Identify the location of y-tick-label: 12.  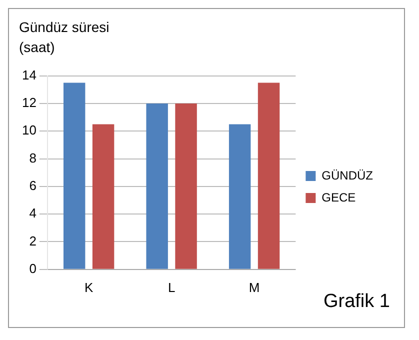
(29, 102).